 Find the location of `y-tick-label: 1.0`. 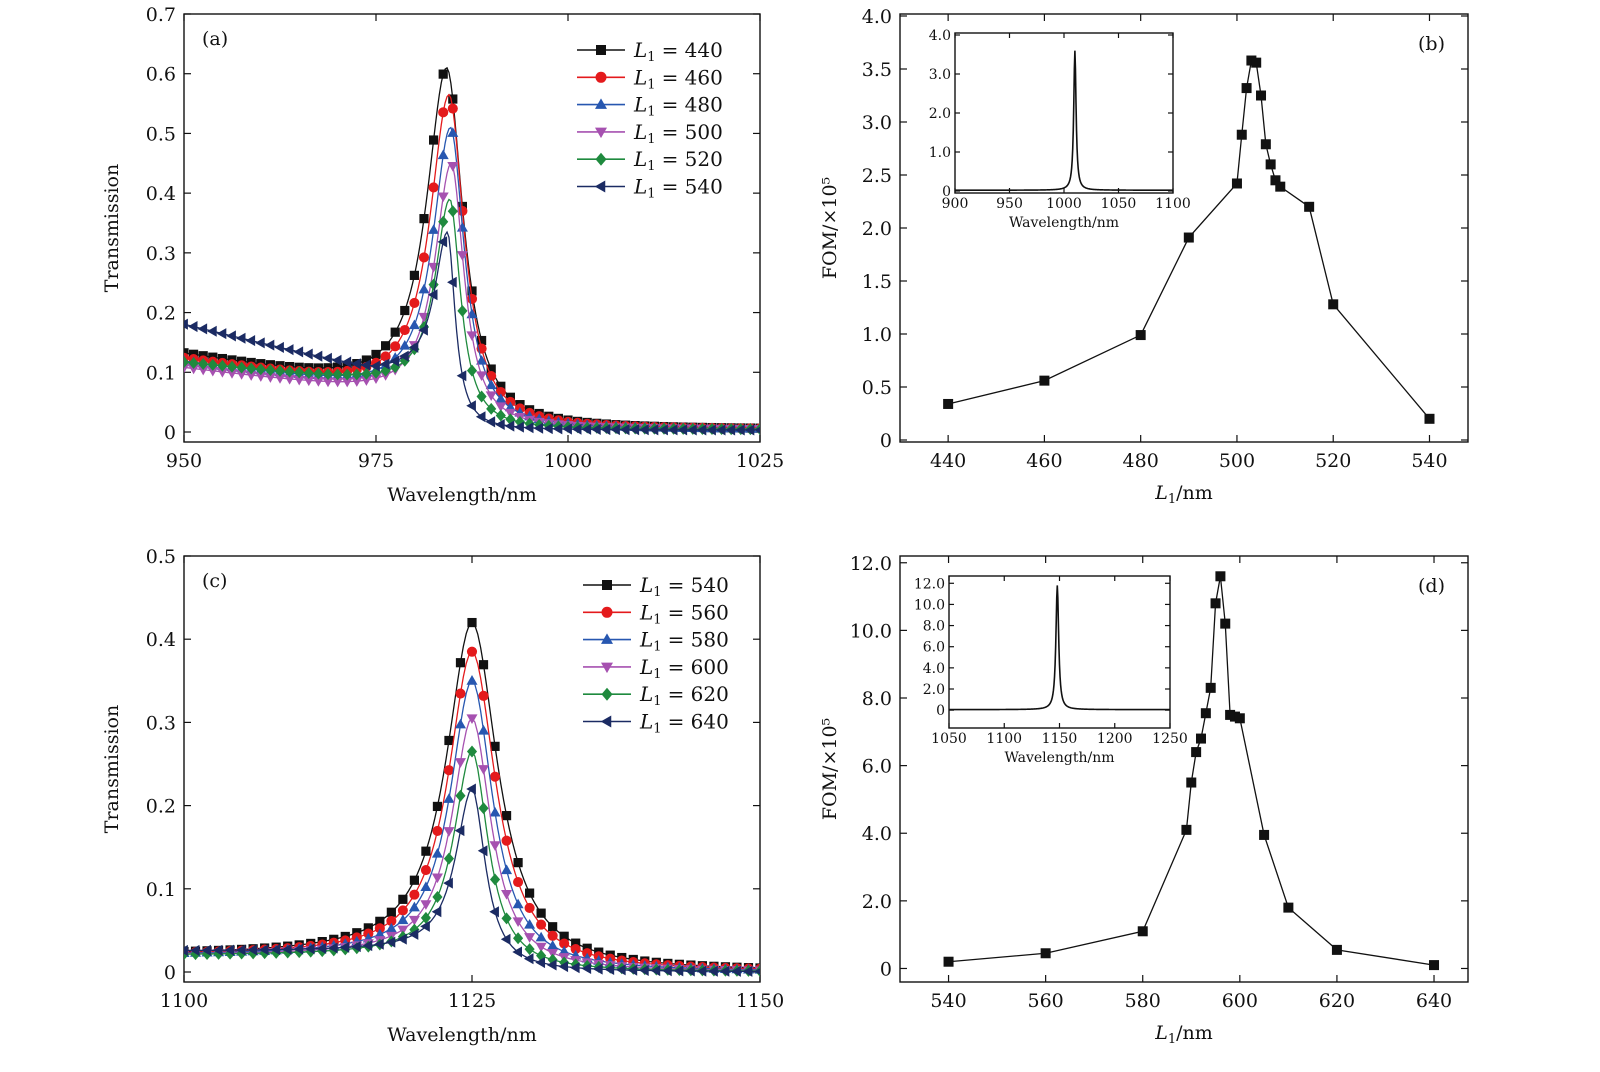

y-tick-label: 1.0 is located at coordinates (877, 335).